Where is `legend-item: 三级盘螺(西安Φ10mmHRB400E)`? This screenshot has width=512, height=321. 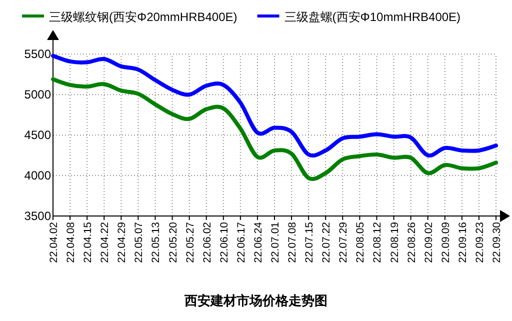 legend-item: 三级盘螺(西安Φ10mmHRB400E) is located at coordinates (359, 17).